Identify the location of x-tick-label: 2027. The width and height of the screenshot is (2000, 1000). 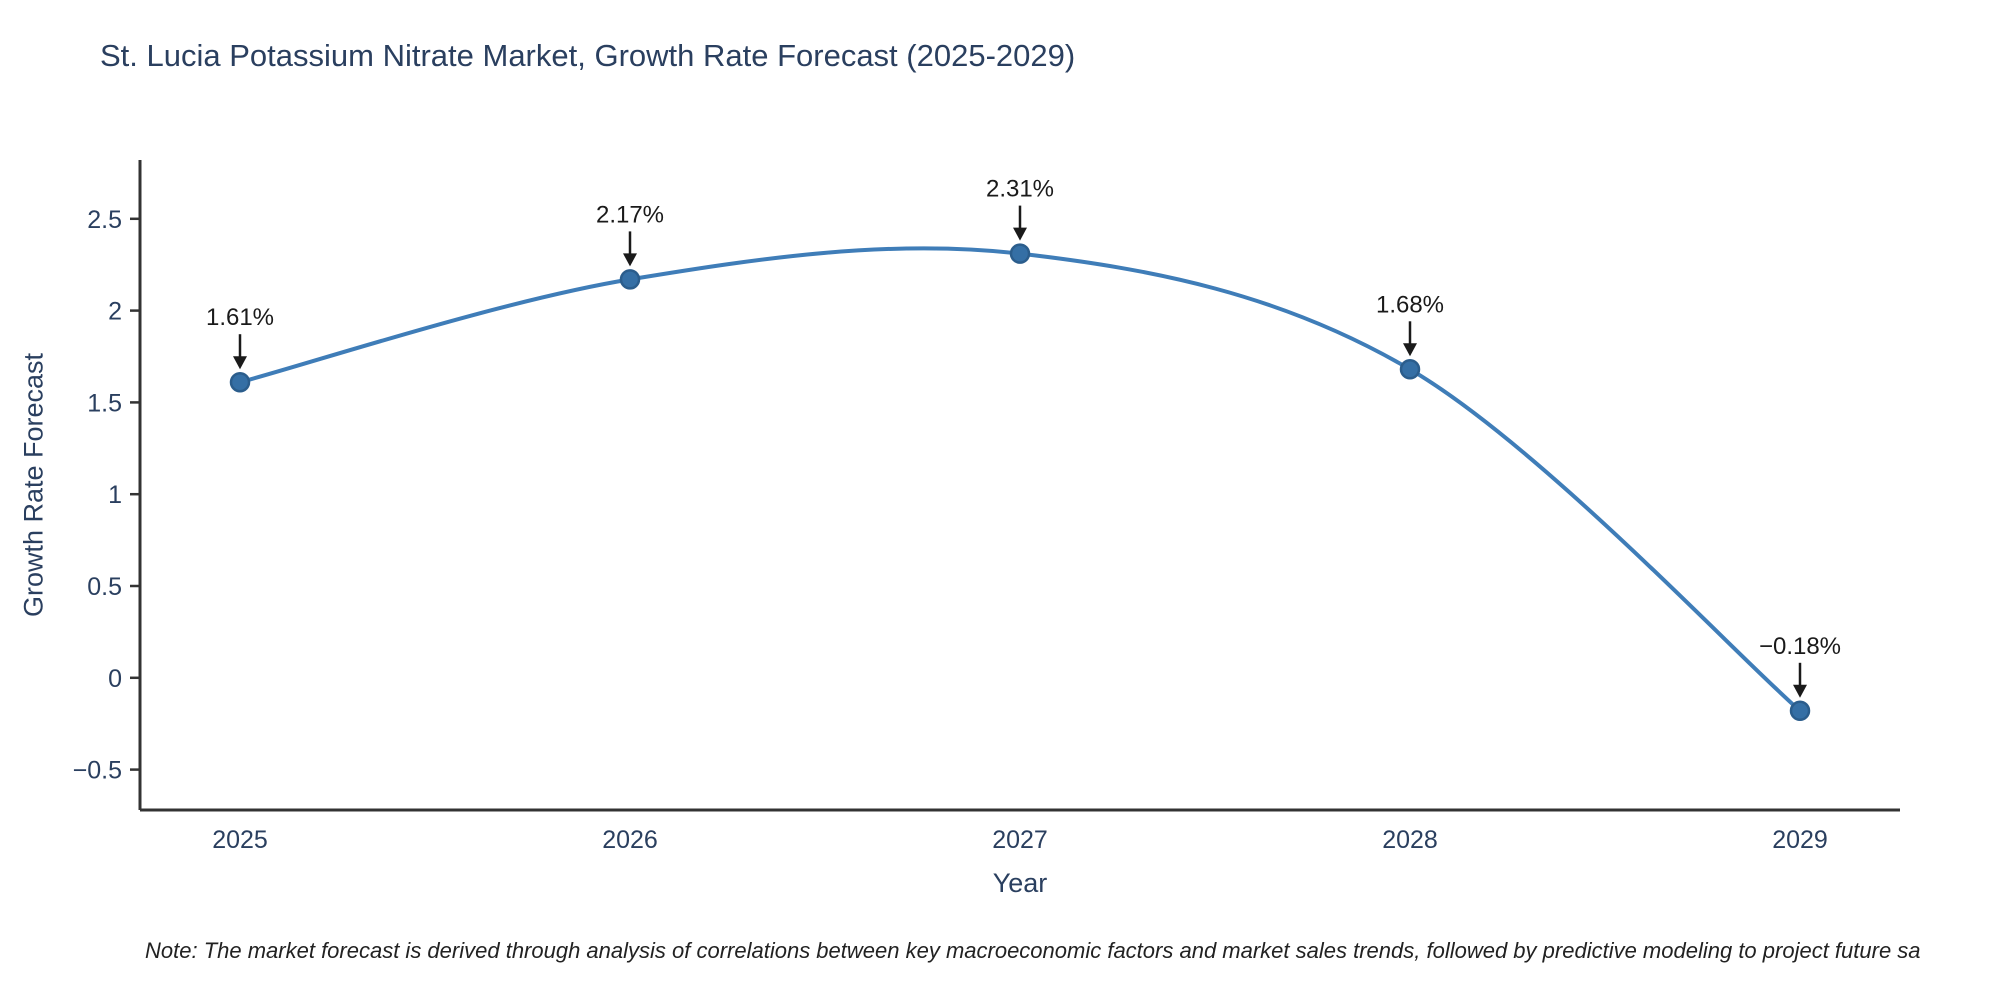
(1020, 840).